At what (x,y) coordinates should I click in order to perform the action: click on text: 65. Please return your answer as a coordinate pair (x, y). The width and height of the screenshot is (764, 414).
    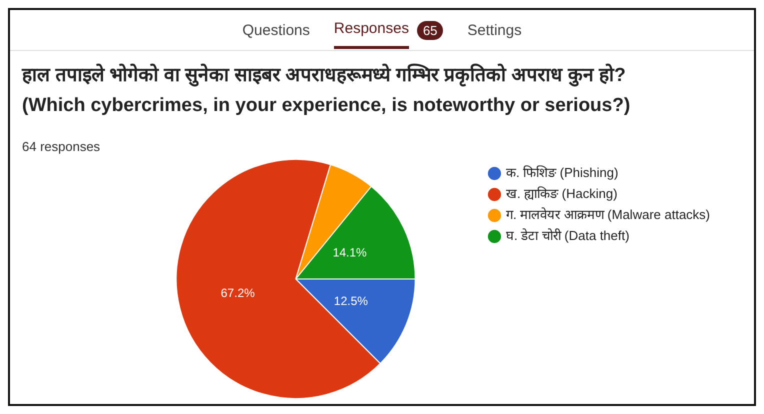
    Looking at the image, I should click on (430, 30).